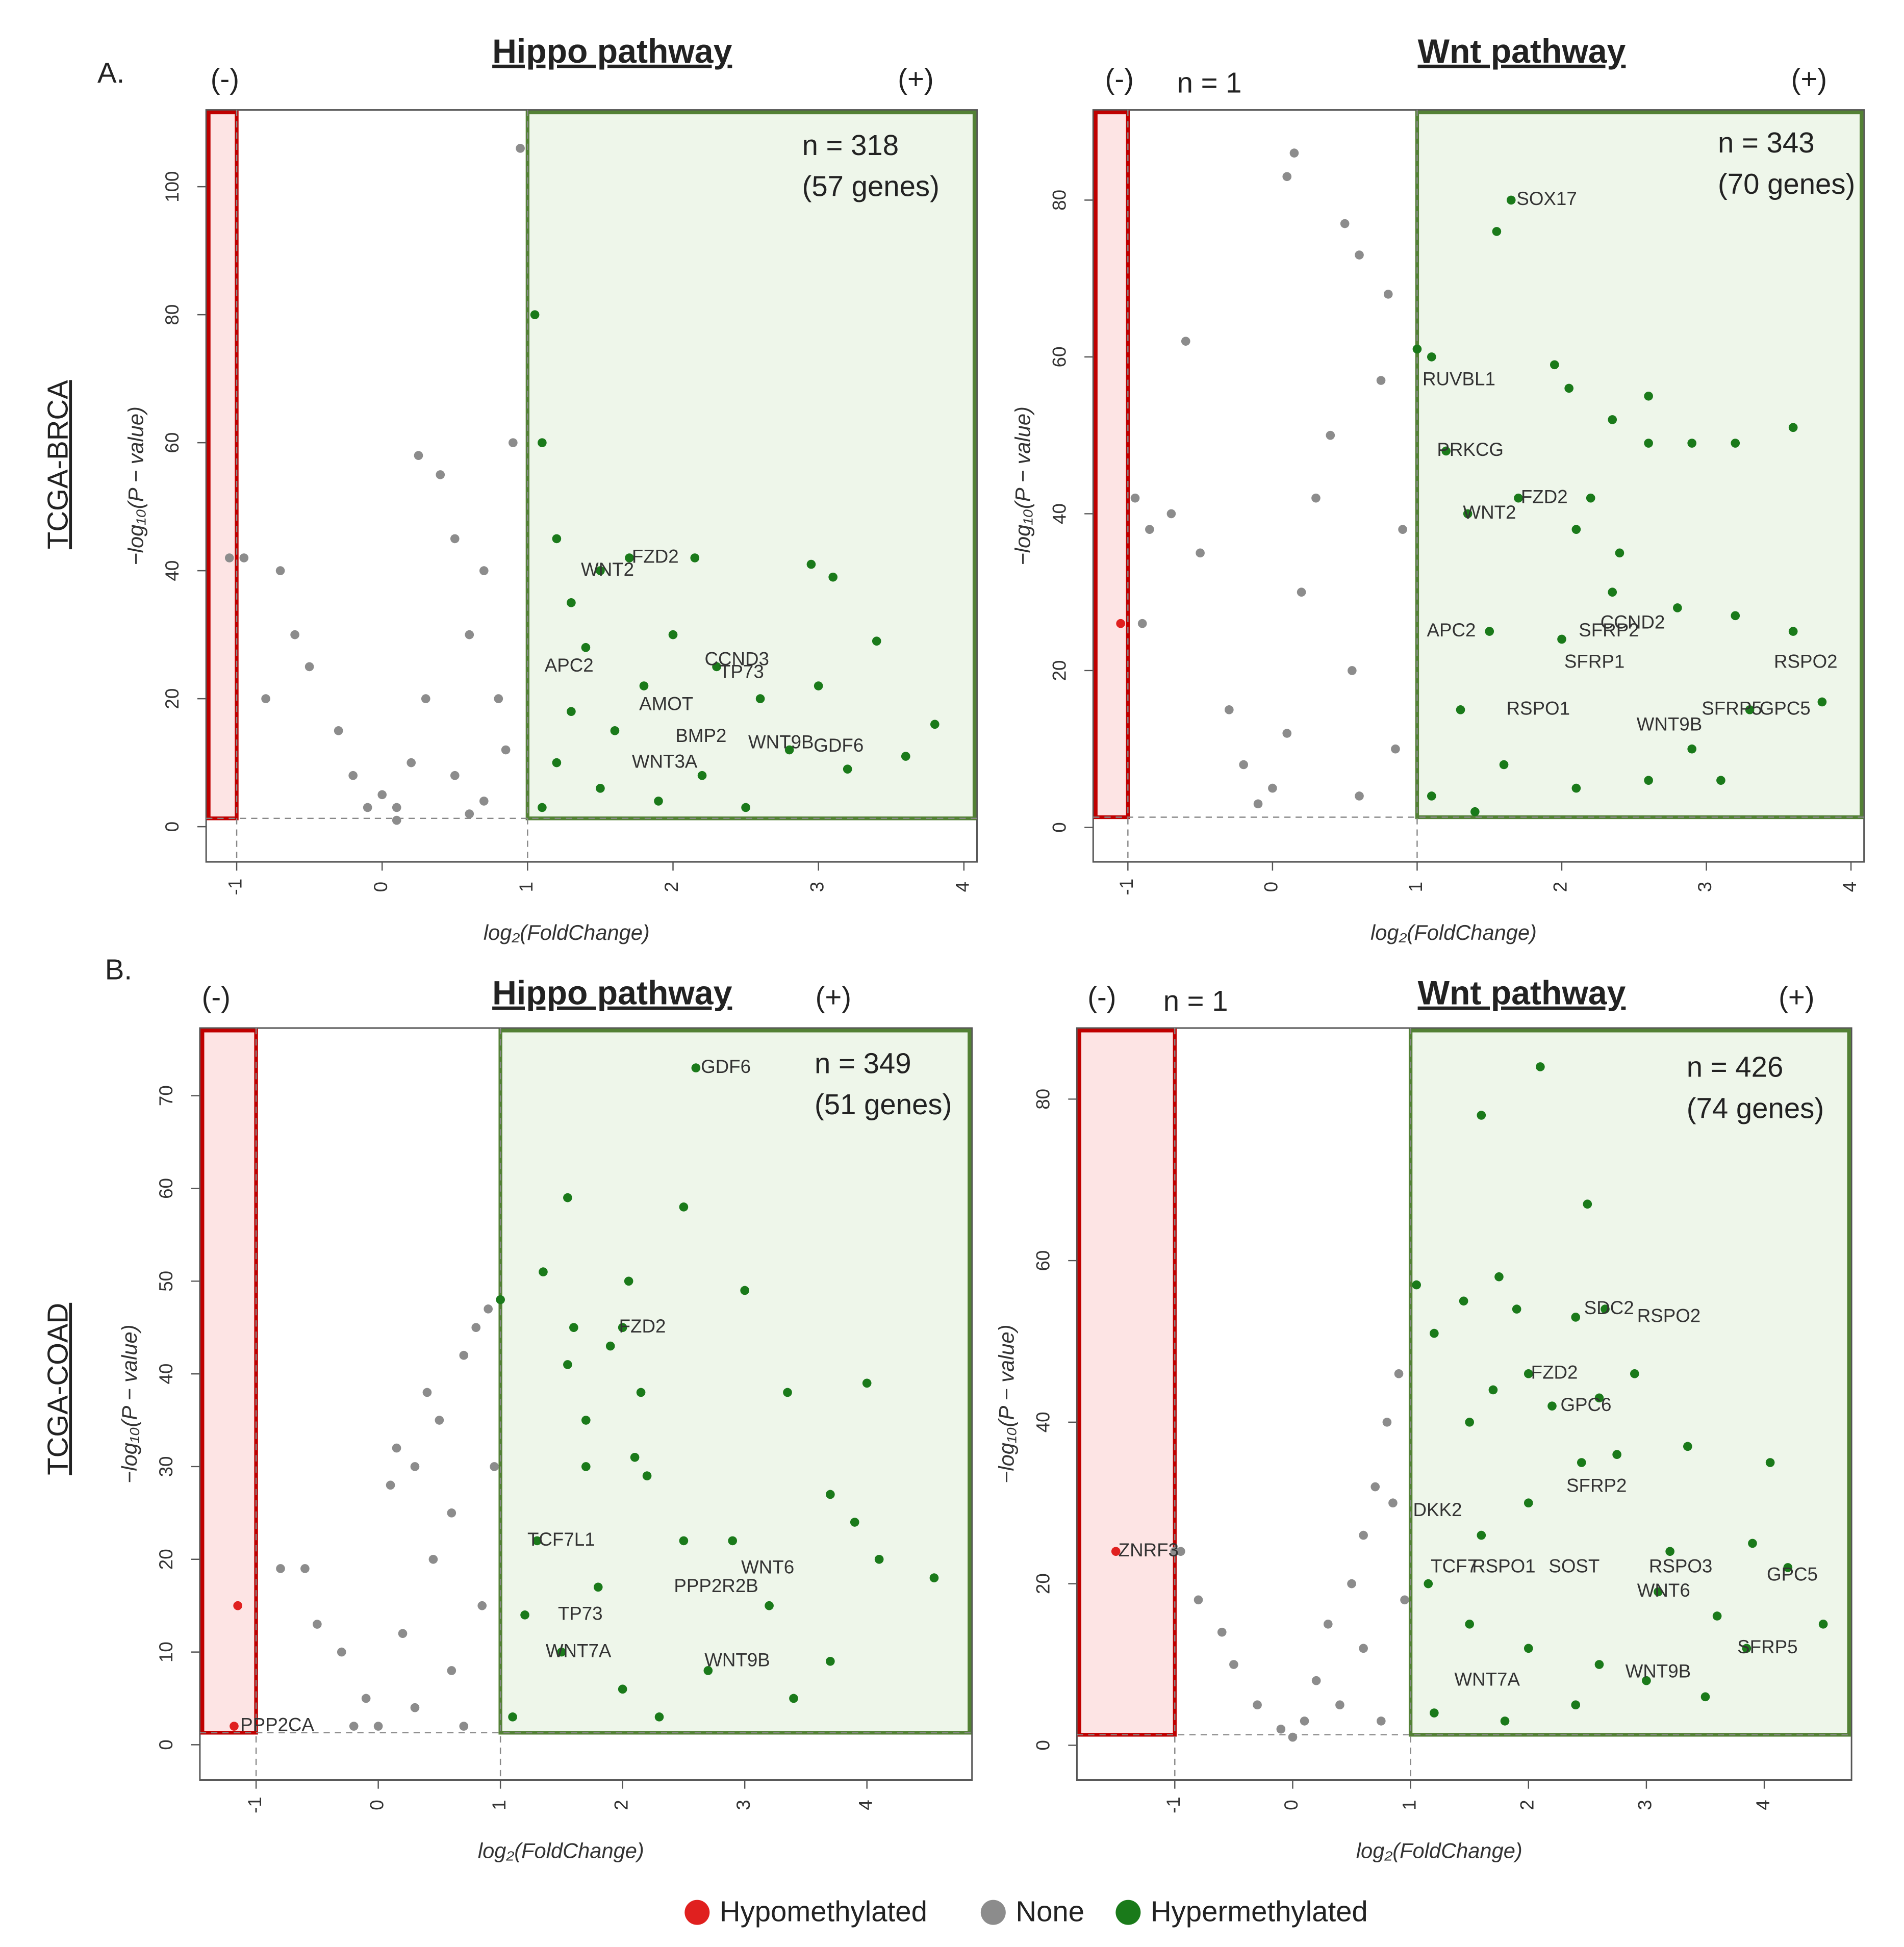  Describe the element at coordinates (166, 1095) in the screenshot. I see `y-tick-label: 70` at that location.